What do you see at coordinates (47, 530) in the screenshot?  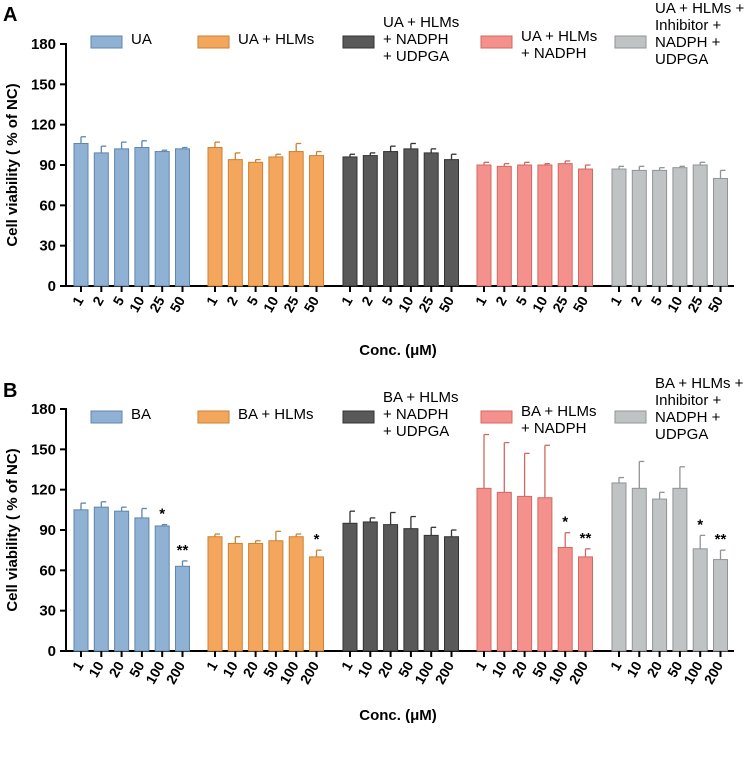 I see `y-tick-label: 90` at bounding box center [47, 530].